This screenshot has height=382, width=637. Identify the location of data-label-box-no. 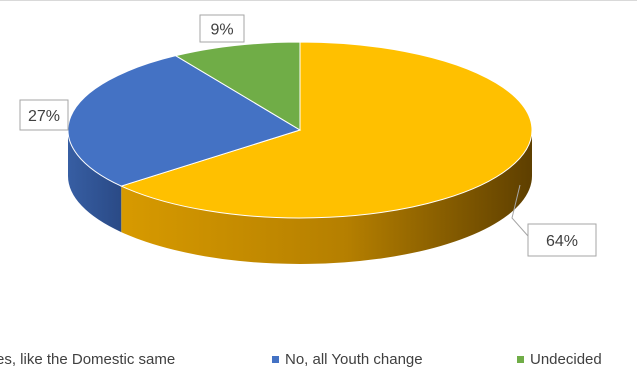
(44, 115).